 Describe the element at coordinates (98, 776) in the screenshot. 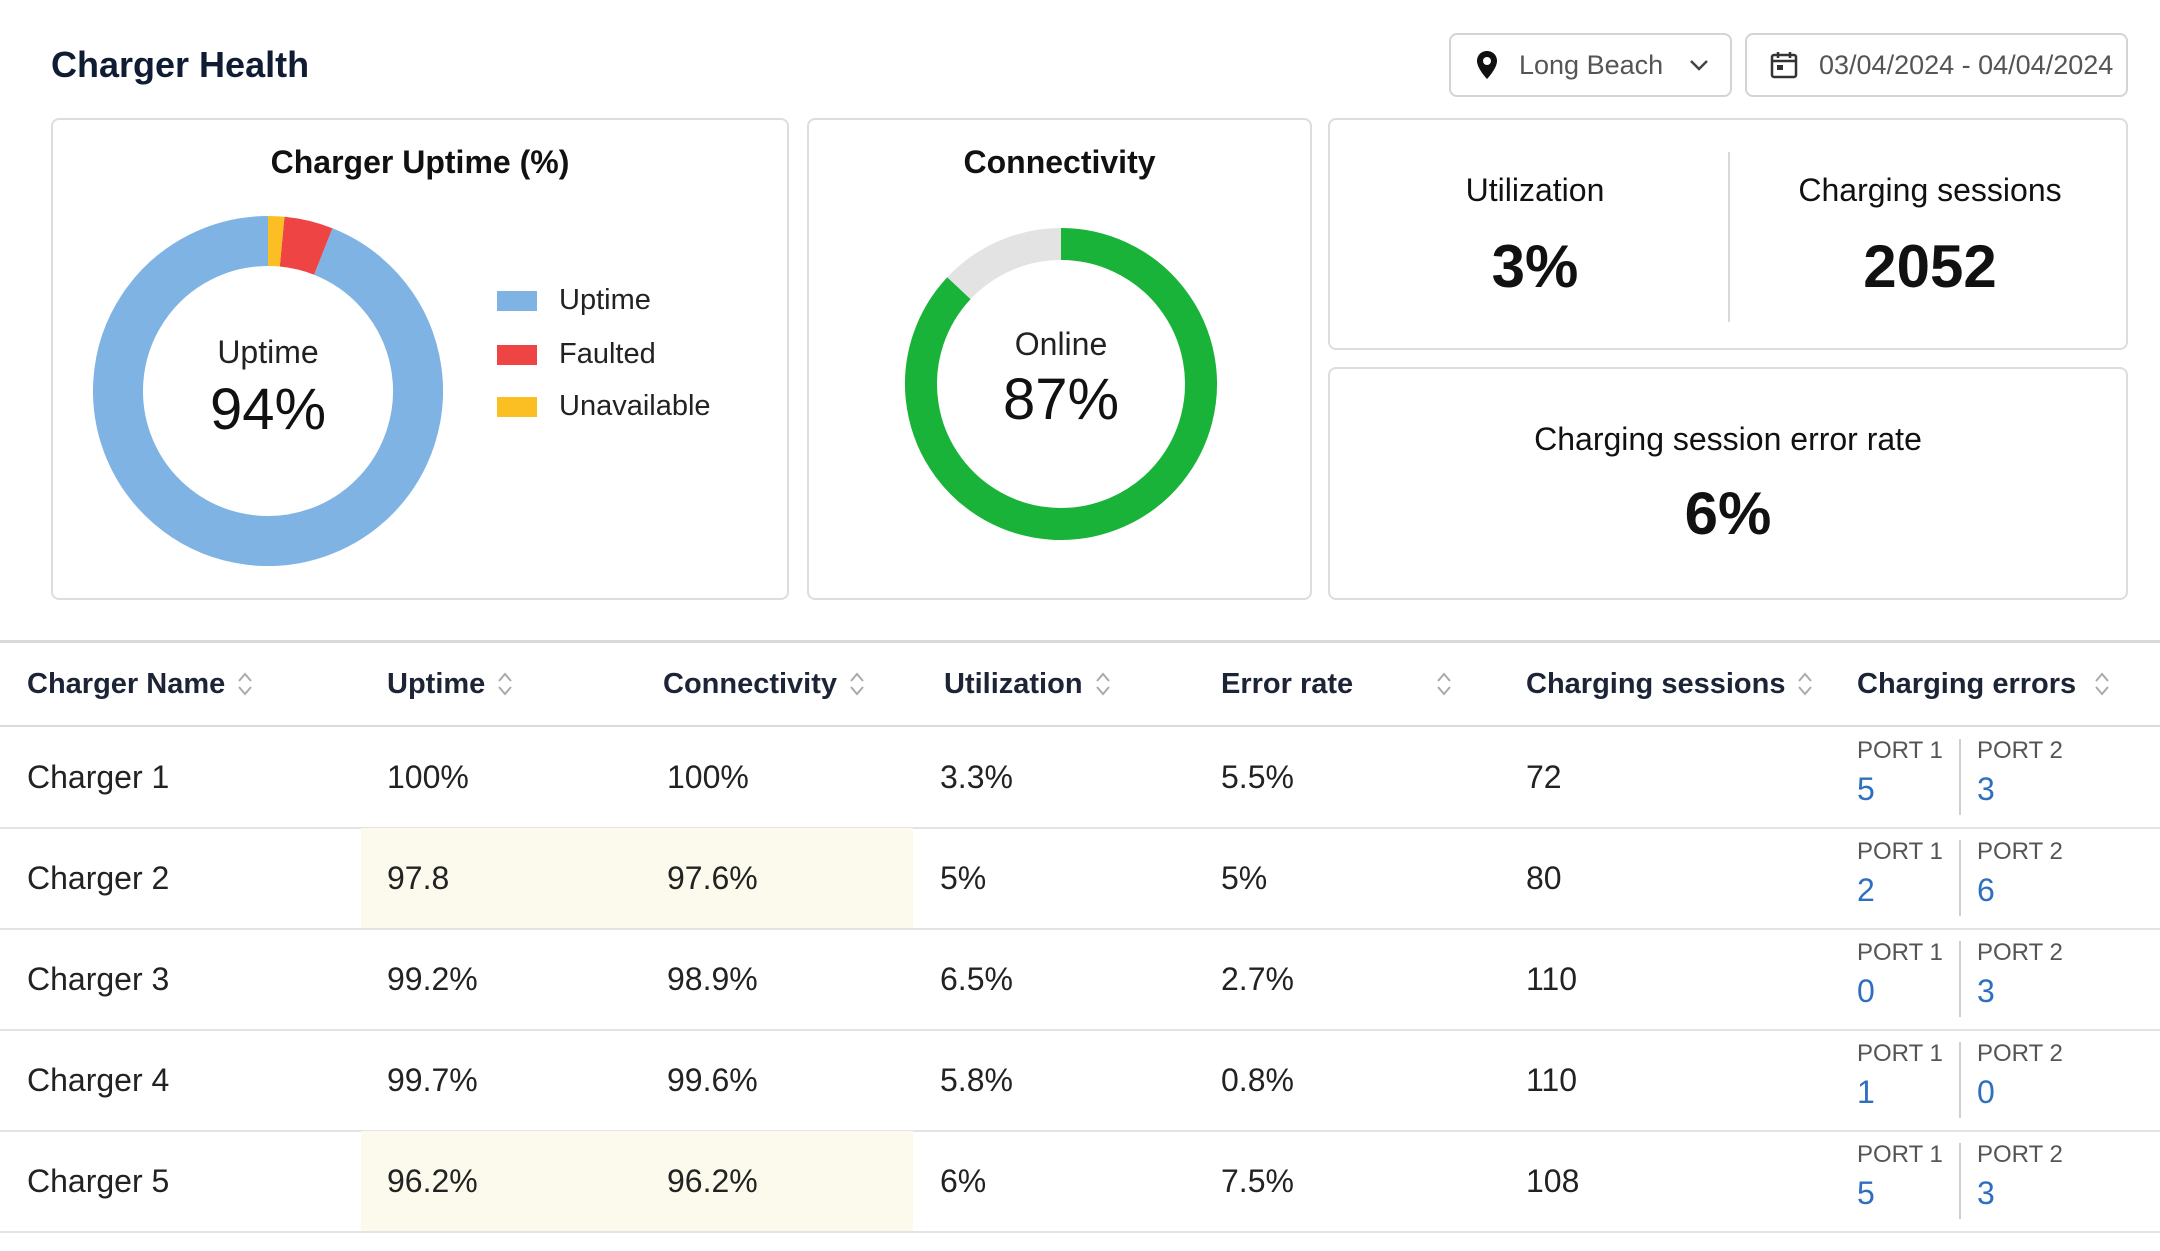

I see `cell-charger-name: Charger 1` at that location.